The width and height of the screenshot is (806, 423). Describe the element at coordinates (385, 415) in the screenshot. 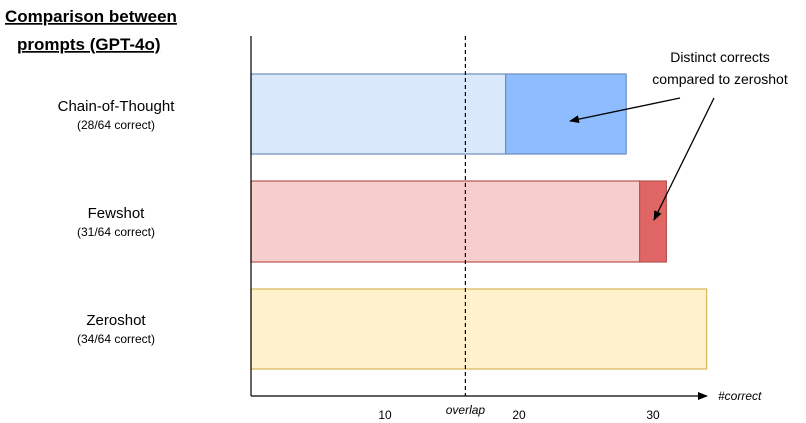

I see `x-tick-label: 10` at that location.